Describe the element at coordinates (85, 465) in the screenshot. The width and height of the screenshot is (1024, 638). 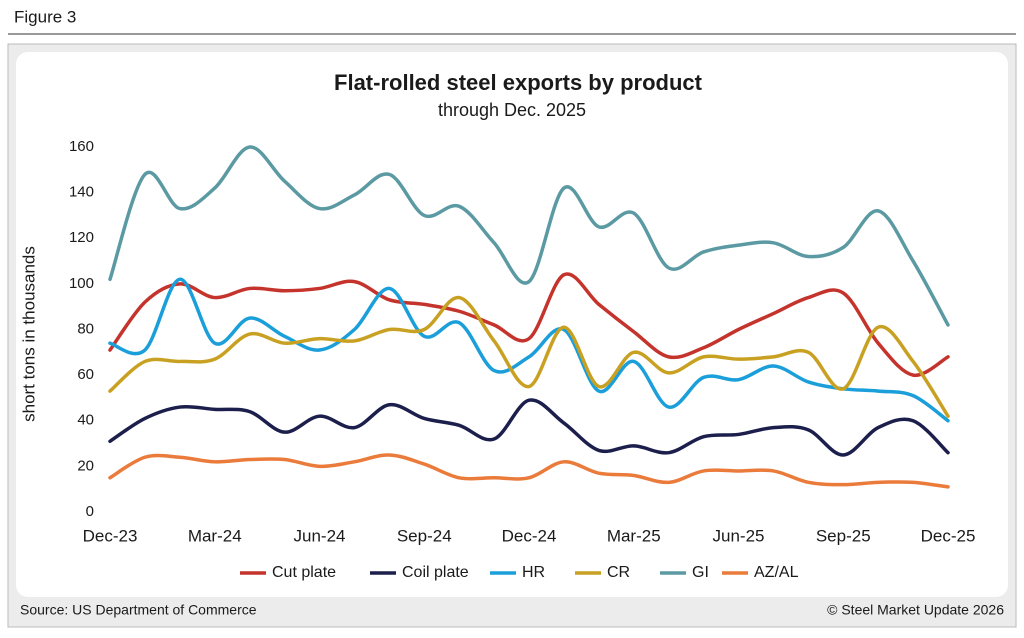
I see `y-tick-label: 20` at that location.